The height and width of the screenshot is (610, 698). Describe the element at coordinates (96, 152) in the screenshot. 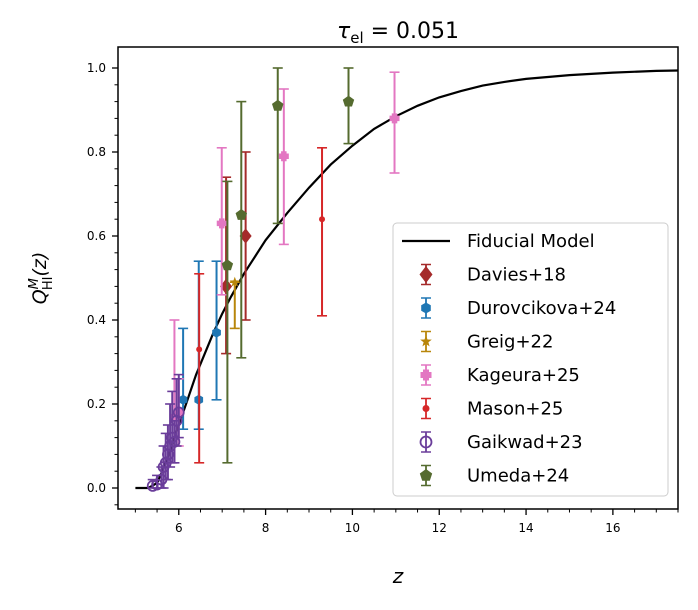

I see `y-tick-label: 0.8` at that location.